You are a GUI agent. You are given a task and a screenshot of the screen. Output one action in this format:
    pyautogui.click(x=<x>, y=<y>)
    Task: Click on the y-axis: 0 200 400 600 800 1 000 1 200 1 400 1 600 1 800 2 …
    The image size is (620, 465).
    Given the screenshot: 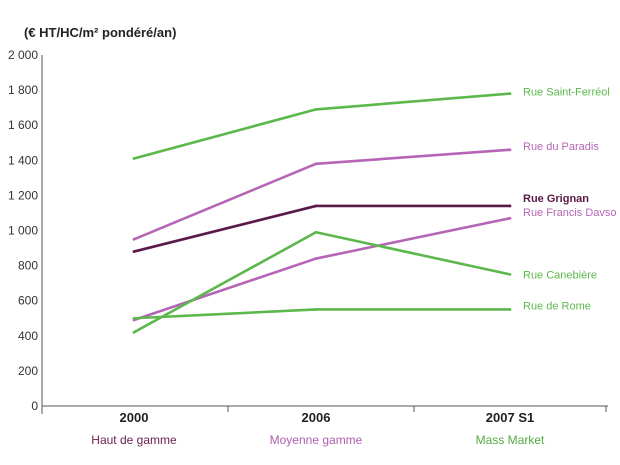 What is the action you would take?
    pyautogui.click(x=25, y=231)
    